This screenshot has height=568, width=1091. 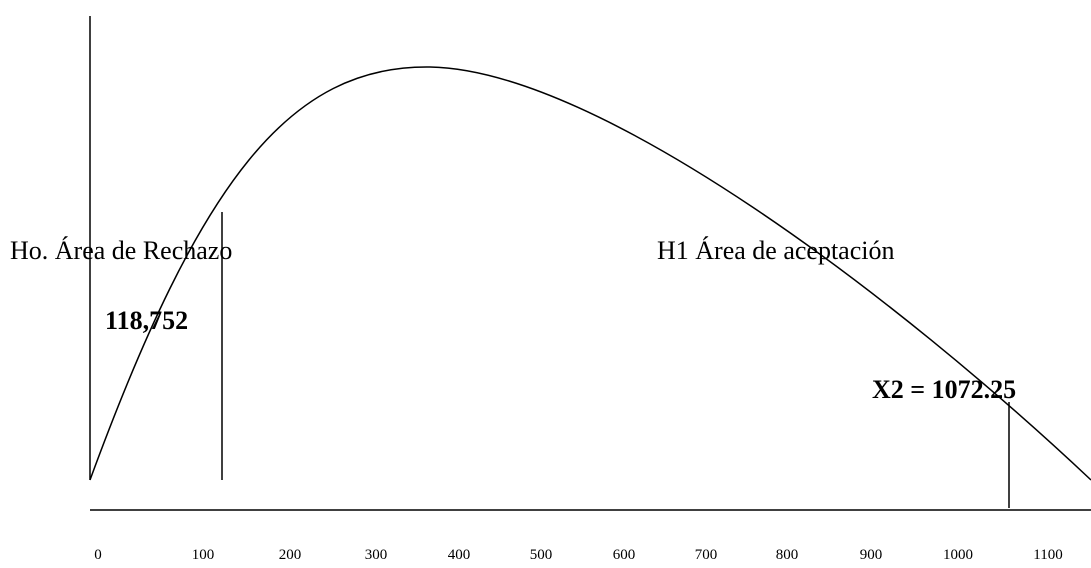 I want to click on acceptance-area-label: H1 Área de aceptación, so click(x=776, y=250).